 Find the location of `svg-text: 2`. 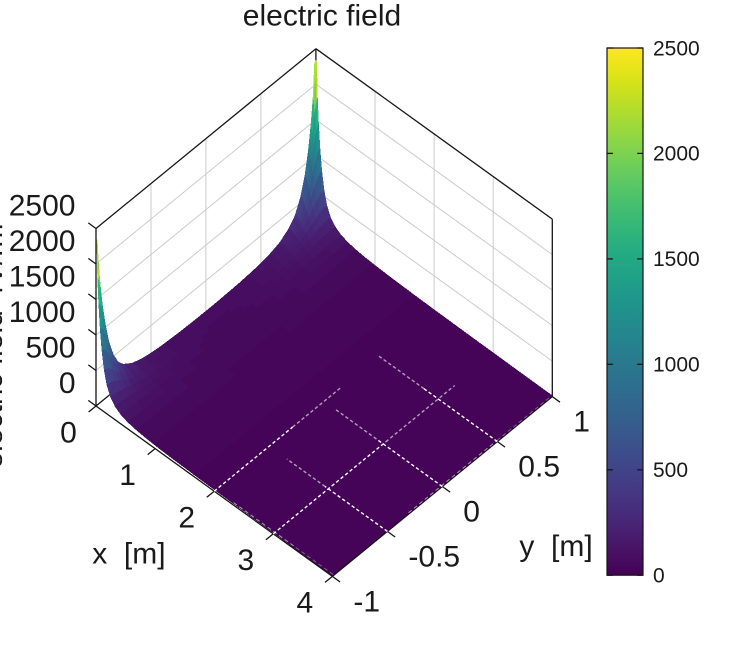

svg-text: 2 is located at coordinates (186, 518).